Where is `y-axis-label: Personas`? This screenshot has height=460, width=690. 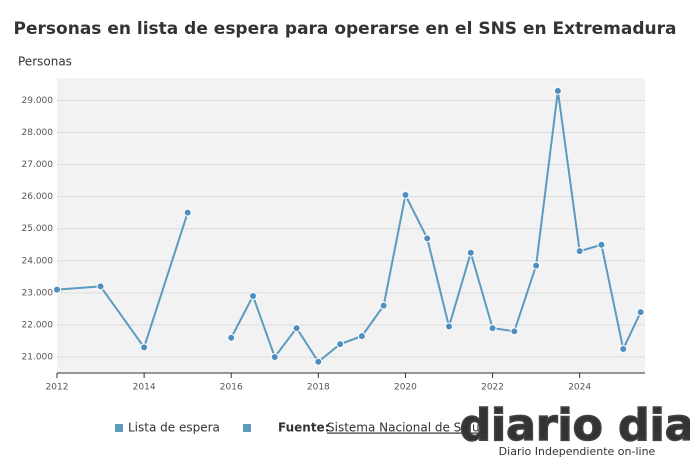
y-axis-label: Personas is located at coordinates (45, 62).